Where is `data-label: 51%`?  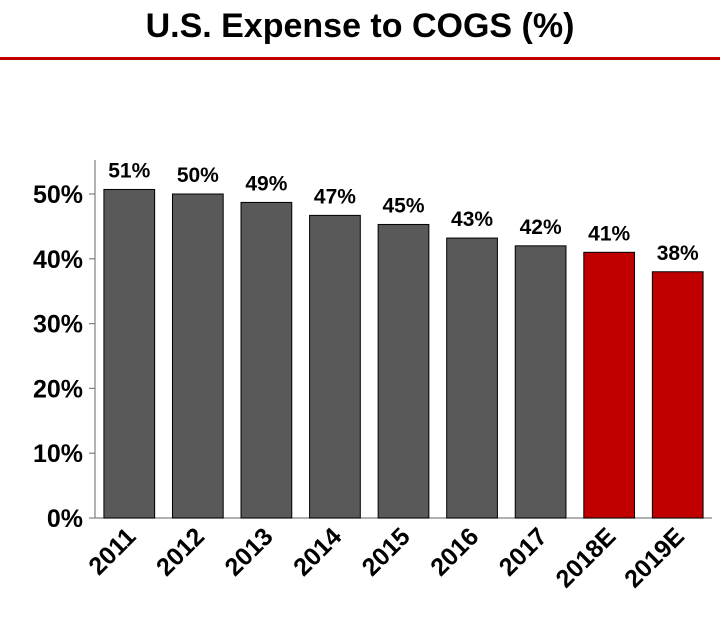 data-label: 51% is located at coordinates (129, 170).